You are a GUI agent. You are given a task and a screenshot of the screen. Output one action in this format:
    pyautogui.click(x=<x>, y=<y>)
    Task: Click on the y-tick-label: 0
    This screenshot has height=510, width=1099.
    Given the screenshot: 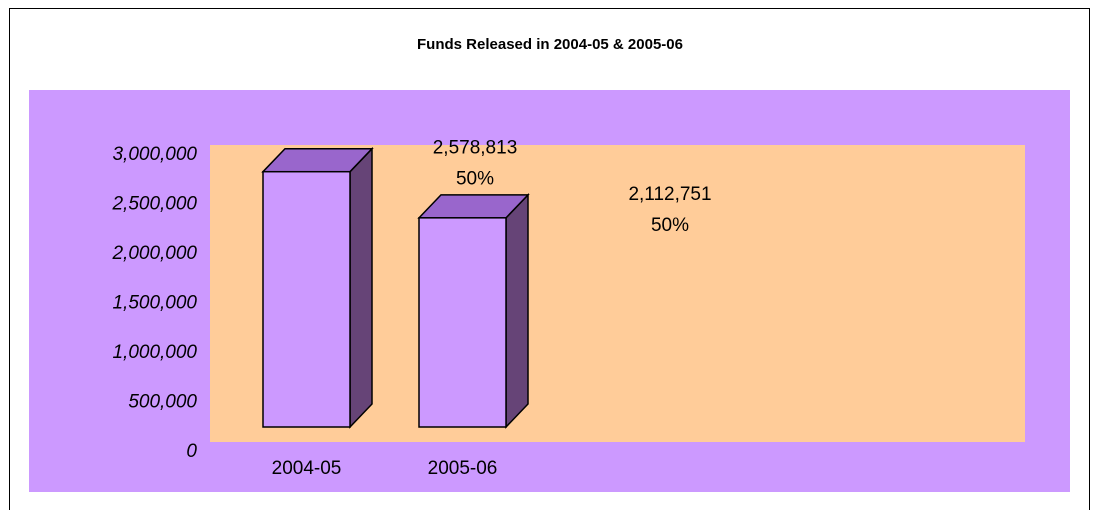 What is the action you would take?
    pyautogui.click(x=191, y=451)
    